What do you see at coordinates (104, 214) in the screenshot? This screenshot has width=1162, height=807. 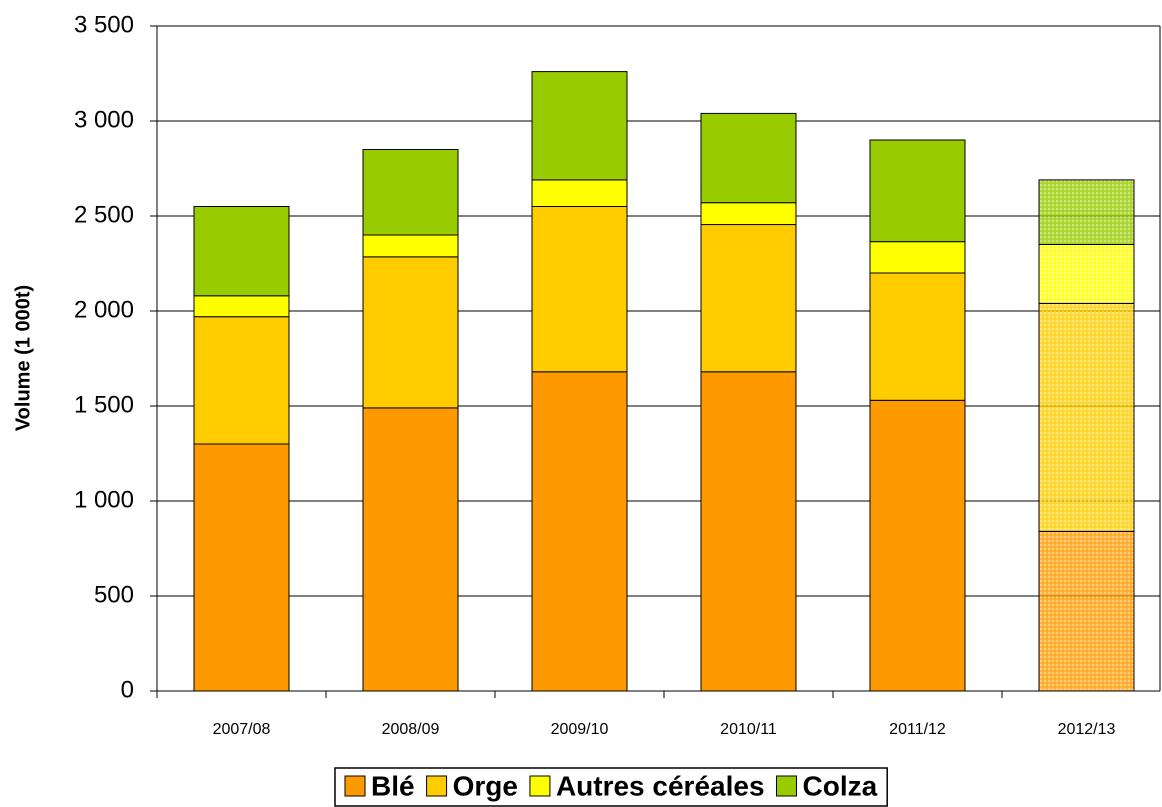 I see `y-tick-label: 2 500` at bounding box center [104, 214].